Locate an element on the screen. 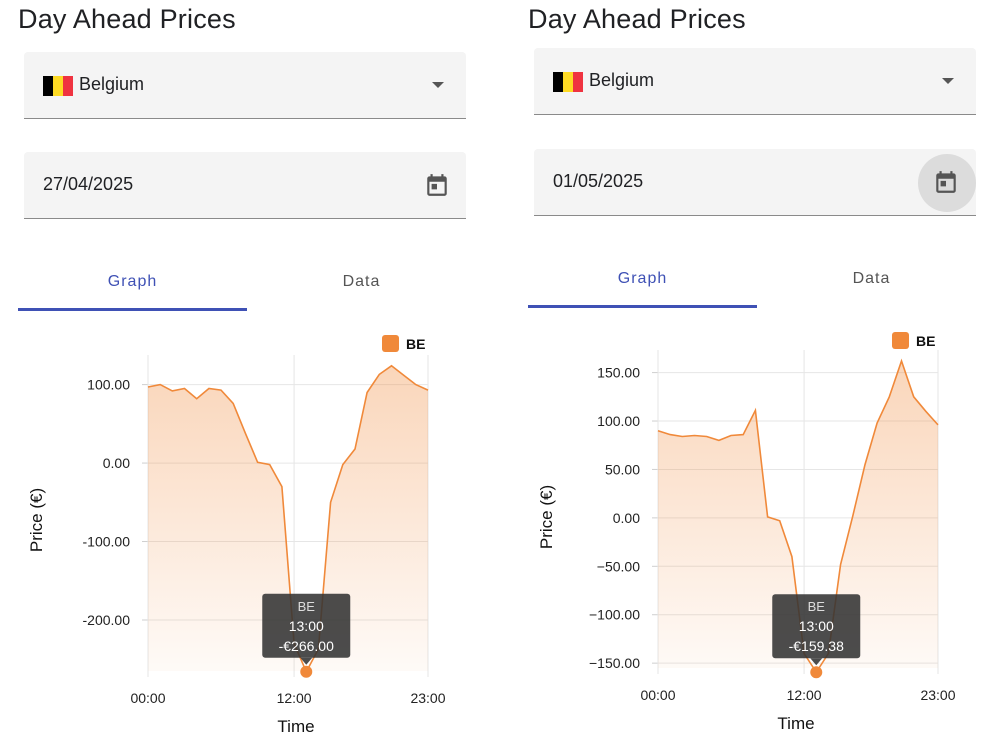 This screenshot has width=996, height=754. series-line-be is located at coordinates (288, 519).